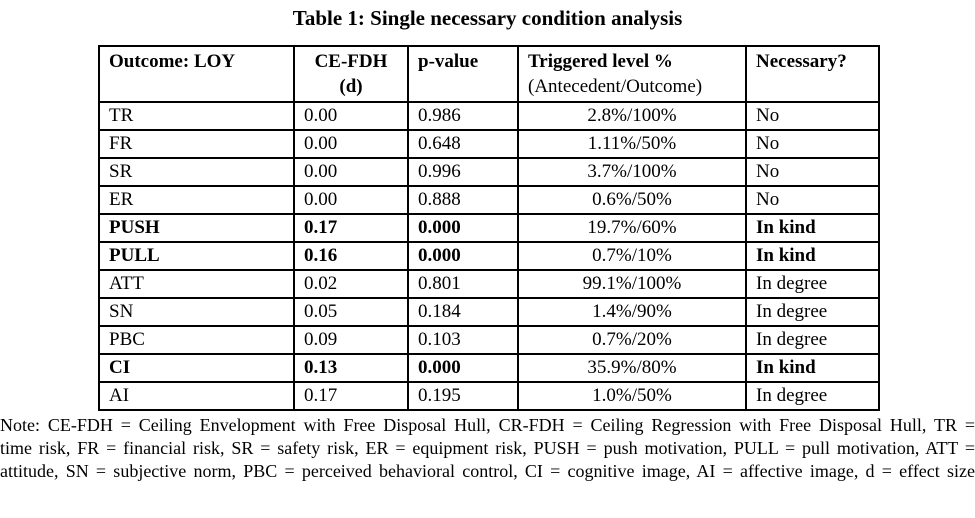  Describe the element at coordinates (632, 200) in the screenshot. I see `cell-triggered: 0.6%/50%` at that location.